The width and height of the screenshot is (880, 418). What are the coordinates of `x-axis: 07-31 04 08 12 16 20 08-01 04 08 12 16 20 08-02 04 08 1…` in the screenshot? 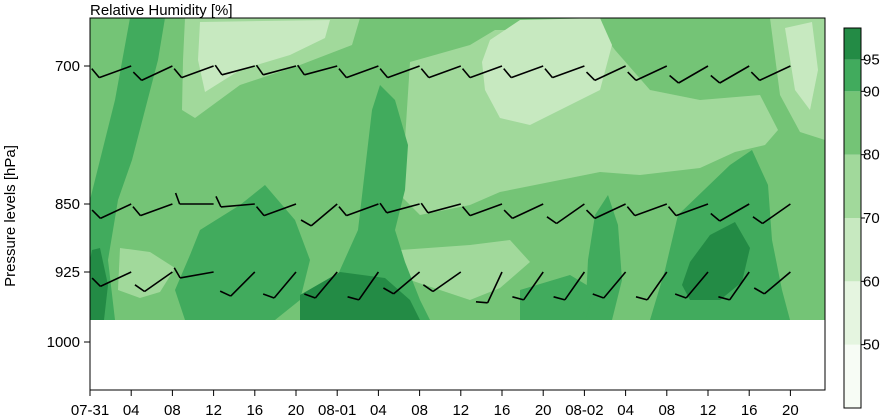 It's located at (435, 404).